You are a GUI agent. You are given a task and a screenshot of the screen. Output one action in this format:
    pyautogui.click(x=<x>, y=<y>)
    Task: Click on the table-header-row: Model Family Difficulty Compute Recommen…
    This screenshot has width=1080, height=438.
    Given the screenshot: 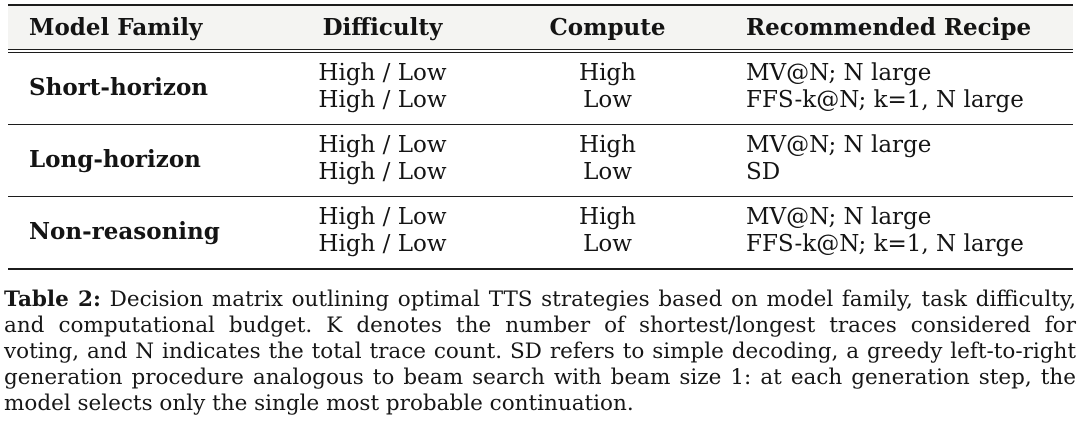 What is the action you would take?
    pyautogui.click(x=540, y=27)
    